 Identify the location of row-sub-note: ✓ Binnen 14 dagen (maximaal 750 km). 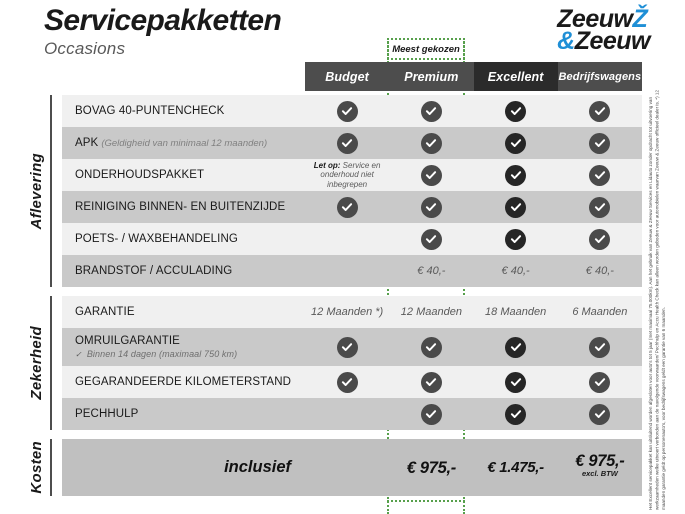
(190, 354).